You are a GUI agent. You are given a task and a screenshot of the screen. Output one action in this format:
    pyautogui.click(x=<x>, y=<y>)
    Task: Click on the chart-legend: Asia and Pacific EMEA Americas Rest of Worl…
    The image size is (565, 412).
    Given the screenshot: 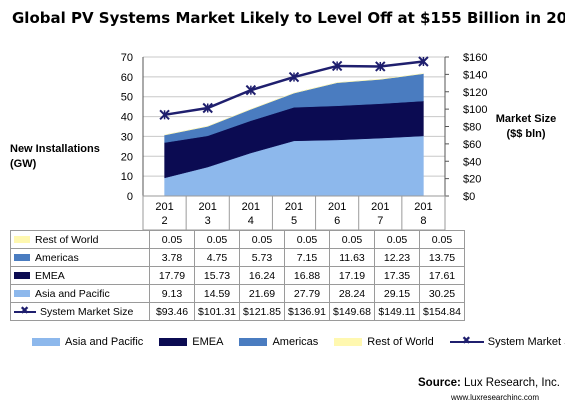 What is the action you would take?
    pyautogui.click(x=298, y=341)
    